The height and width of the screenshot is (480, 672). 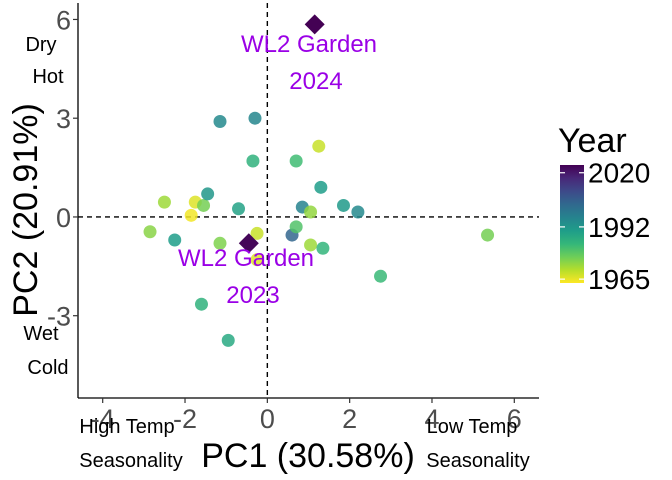 What do you see at coordinates (59, 317) in the screenshot?
I see `y-tick-label: -3` at bounding box center [59, 317].